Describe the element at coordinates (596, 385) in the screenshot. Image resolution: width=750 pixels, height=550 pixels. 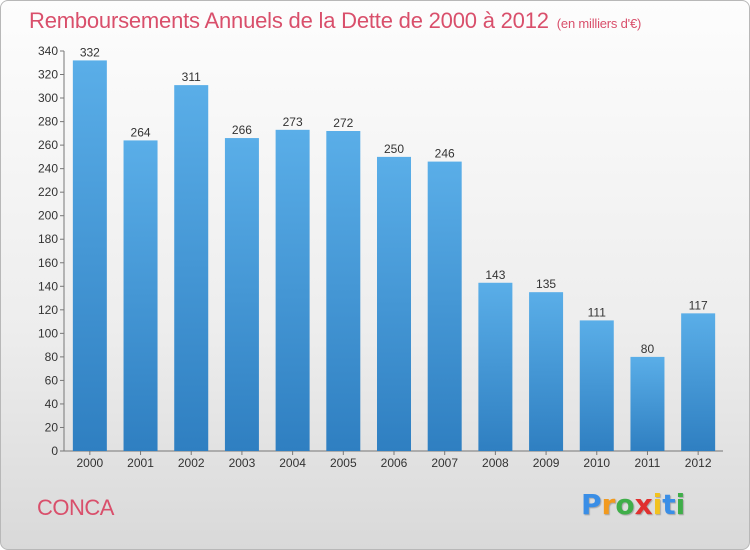
I see `bar-2010` at that location.